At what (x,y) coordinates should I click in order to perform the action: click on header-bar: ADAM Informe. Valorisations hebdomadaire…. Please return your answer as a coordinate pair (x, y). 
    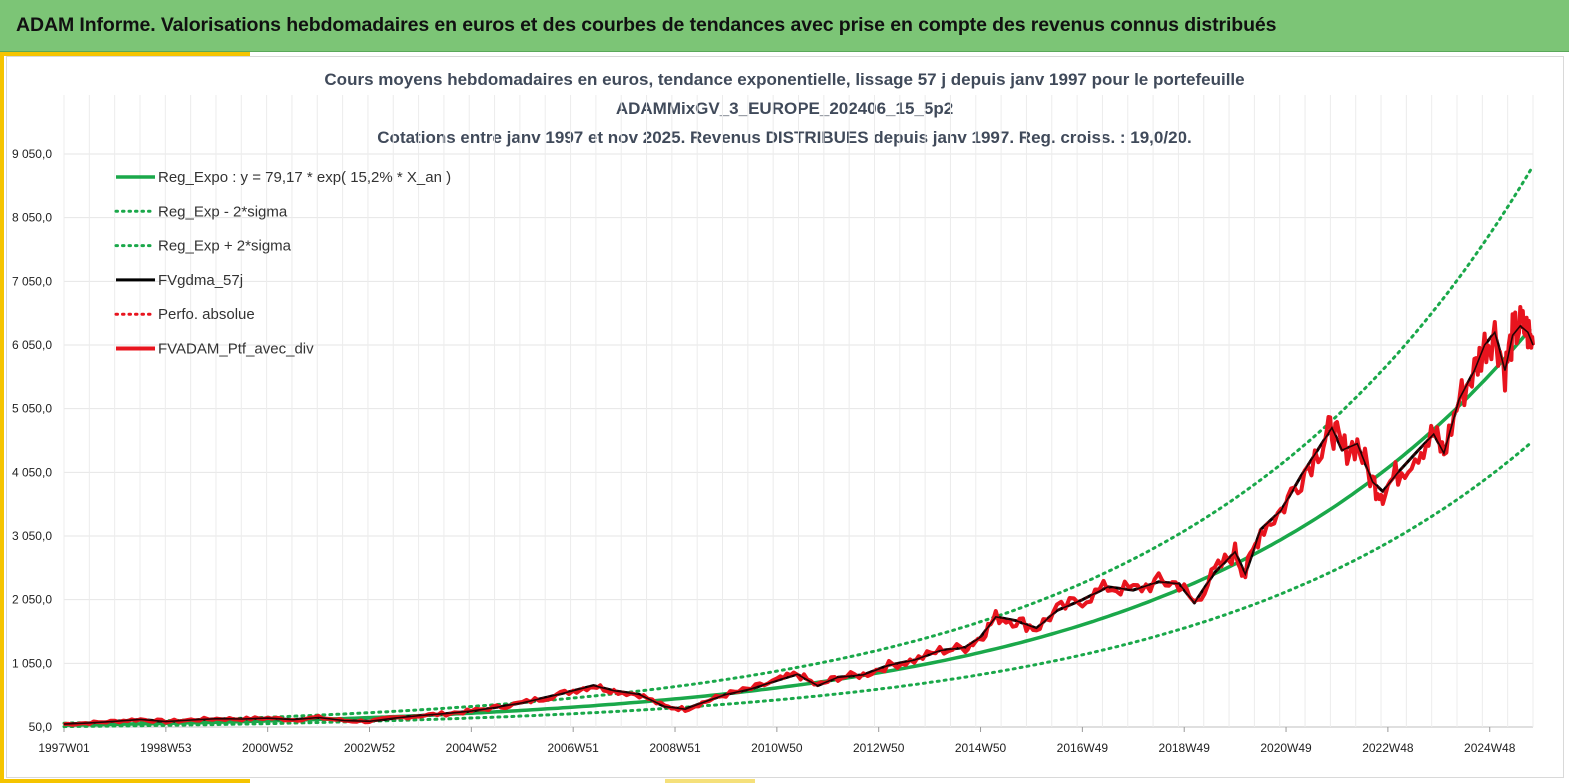
    Looking at the image, I should click on (784, 26).